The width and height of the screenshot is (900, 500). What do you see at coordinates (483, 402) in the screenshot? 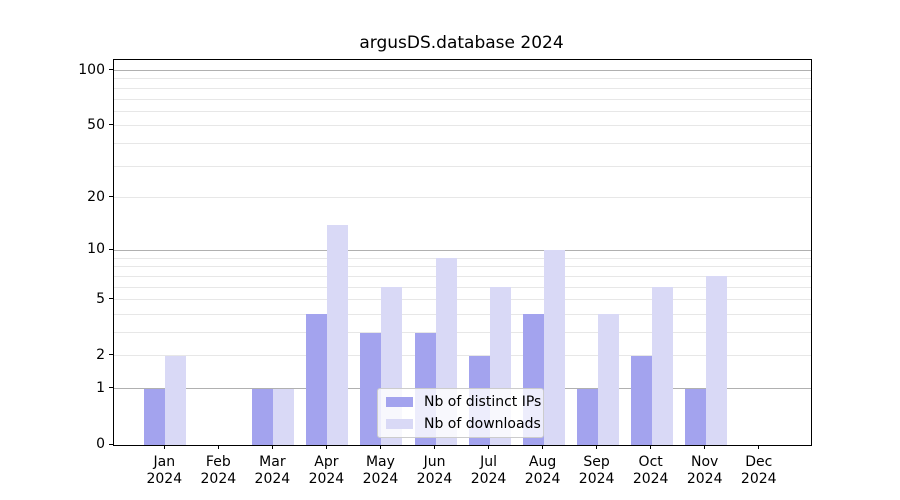
I see `legend-label-distinct-ips: Nb of distinct IPs` at bounding box center [483, 402].